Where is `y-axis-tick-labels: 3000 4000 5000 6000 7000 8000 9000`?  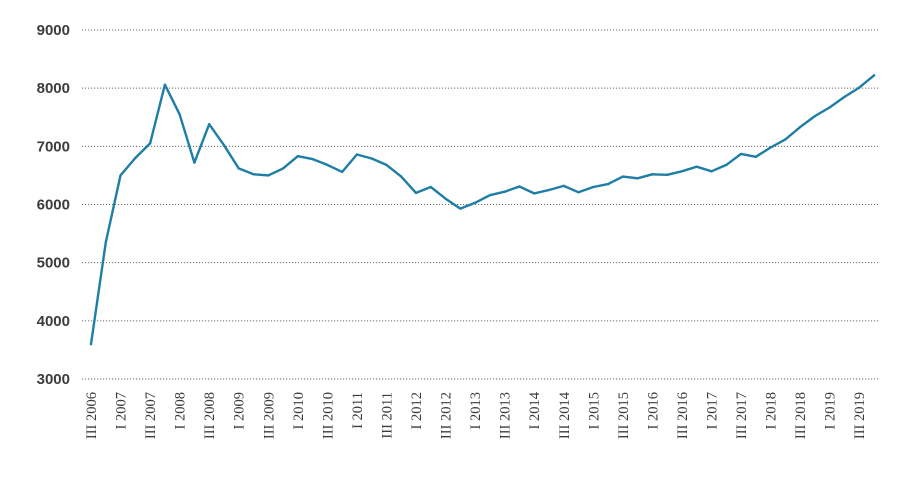 y-axis-tick-labels: 3000 4000 5000 6000 7000 8000 9000 is located at coordinates (53, 205).